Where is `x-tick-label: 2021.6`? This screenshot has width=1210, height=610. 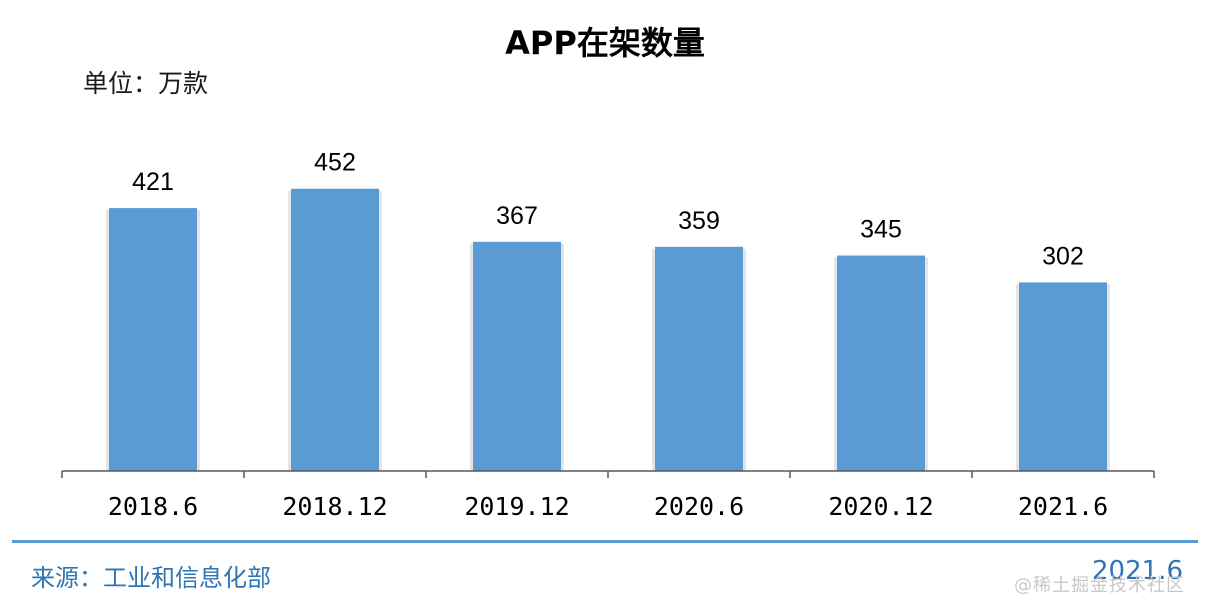
x-tick-label: 2021.6 is located at coordinates (1063, 506).